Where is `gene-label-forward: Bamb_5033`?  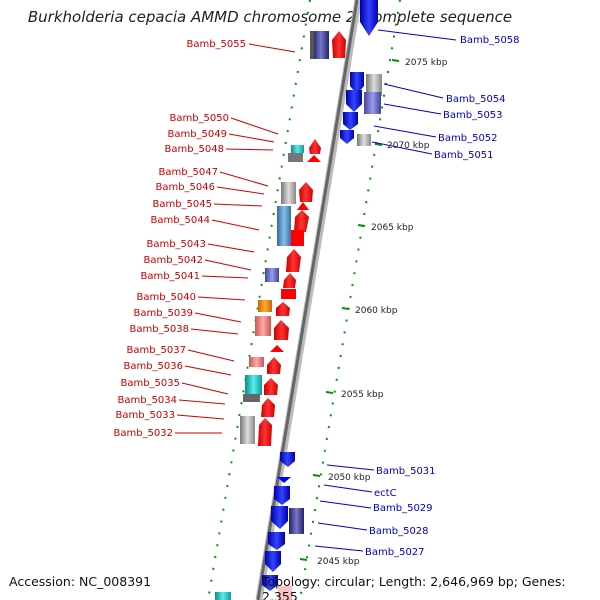 gene-label-forward: Bamb_5033 is located at coordinates (145, 415).